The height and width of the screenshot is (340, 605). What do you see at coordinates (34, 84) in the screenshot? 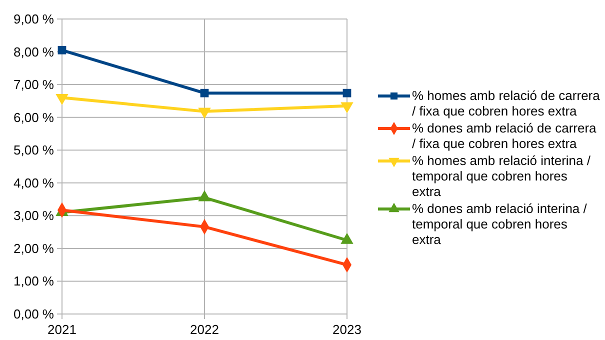
I see `y-tick-label: 7,00 %` at bounding box center [34, 84].